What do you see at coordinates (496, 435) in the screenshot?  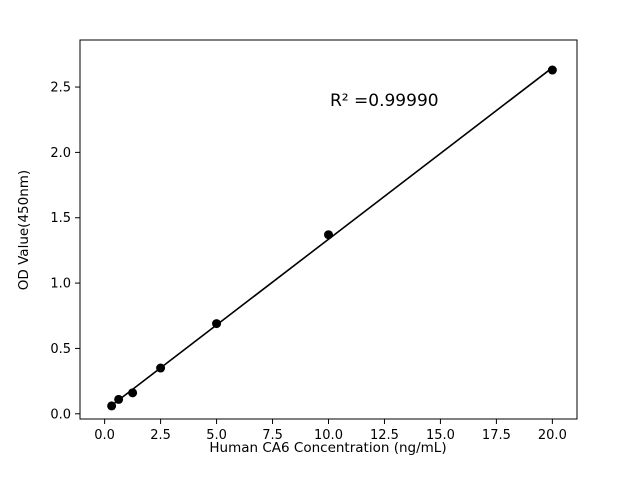 I see `x-tick-label: 17.5` at bounding box center [496, 435].